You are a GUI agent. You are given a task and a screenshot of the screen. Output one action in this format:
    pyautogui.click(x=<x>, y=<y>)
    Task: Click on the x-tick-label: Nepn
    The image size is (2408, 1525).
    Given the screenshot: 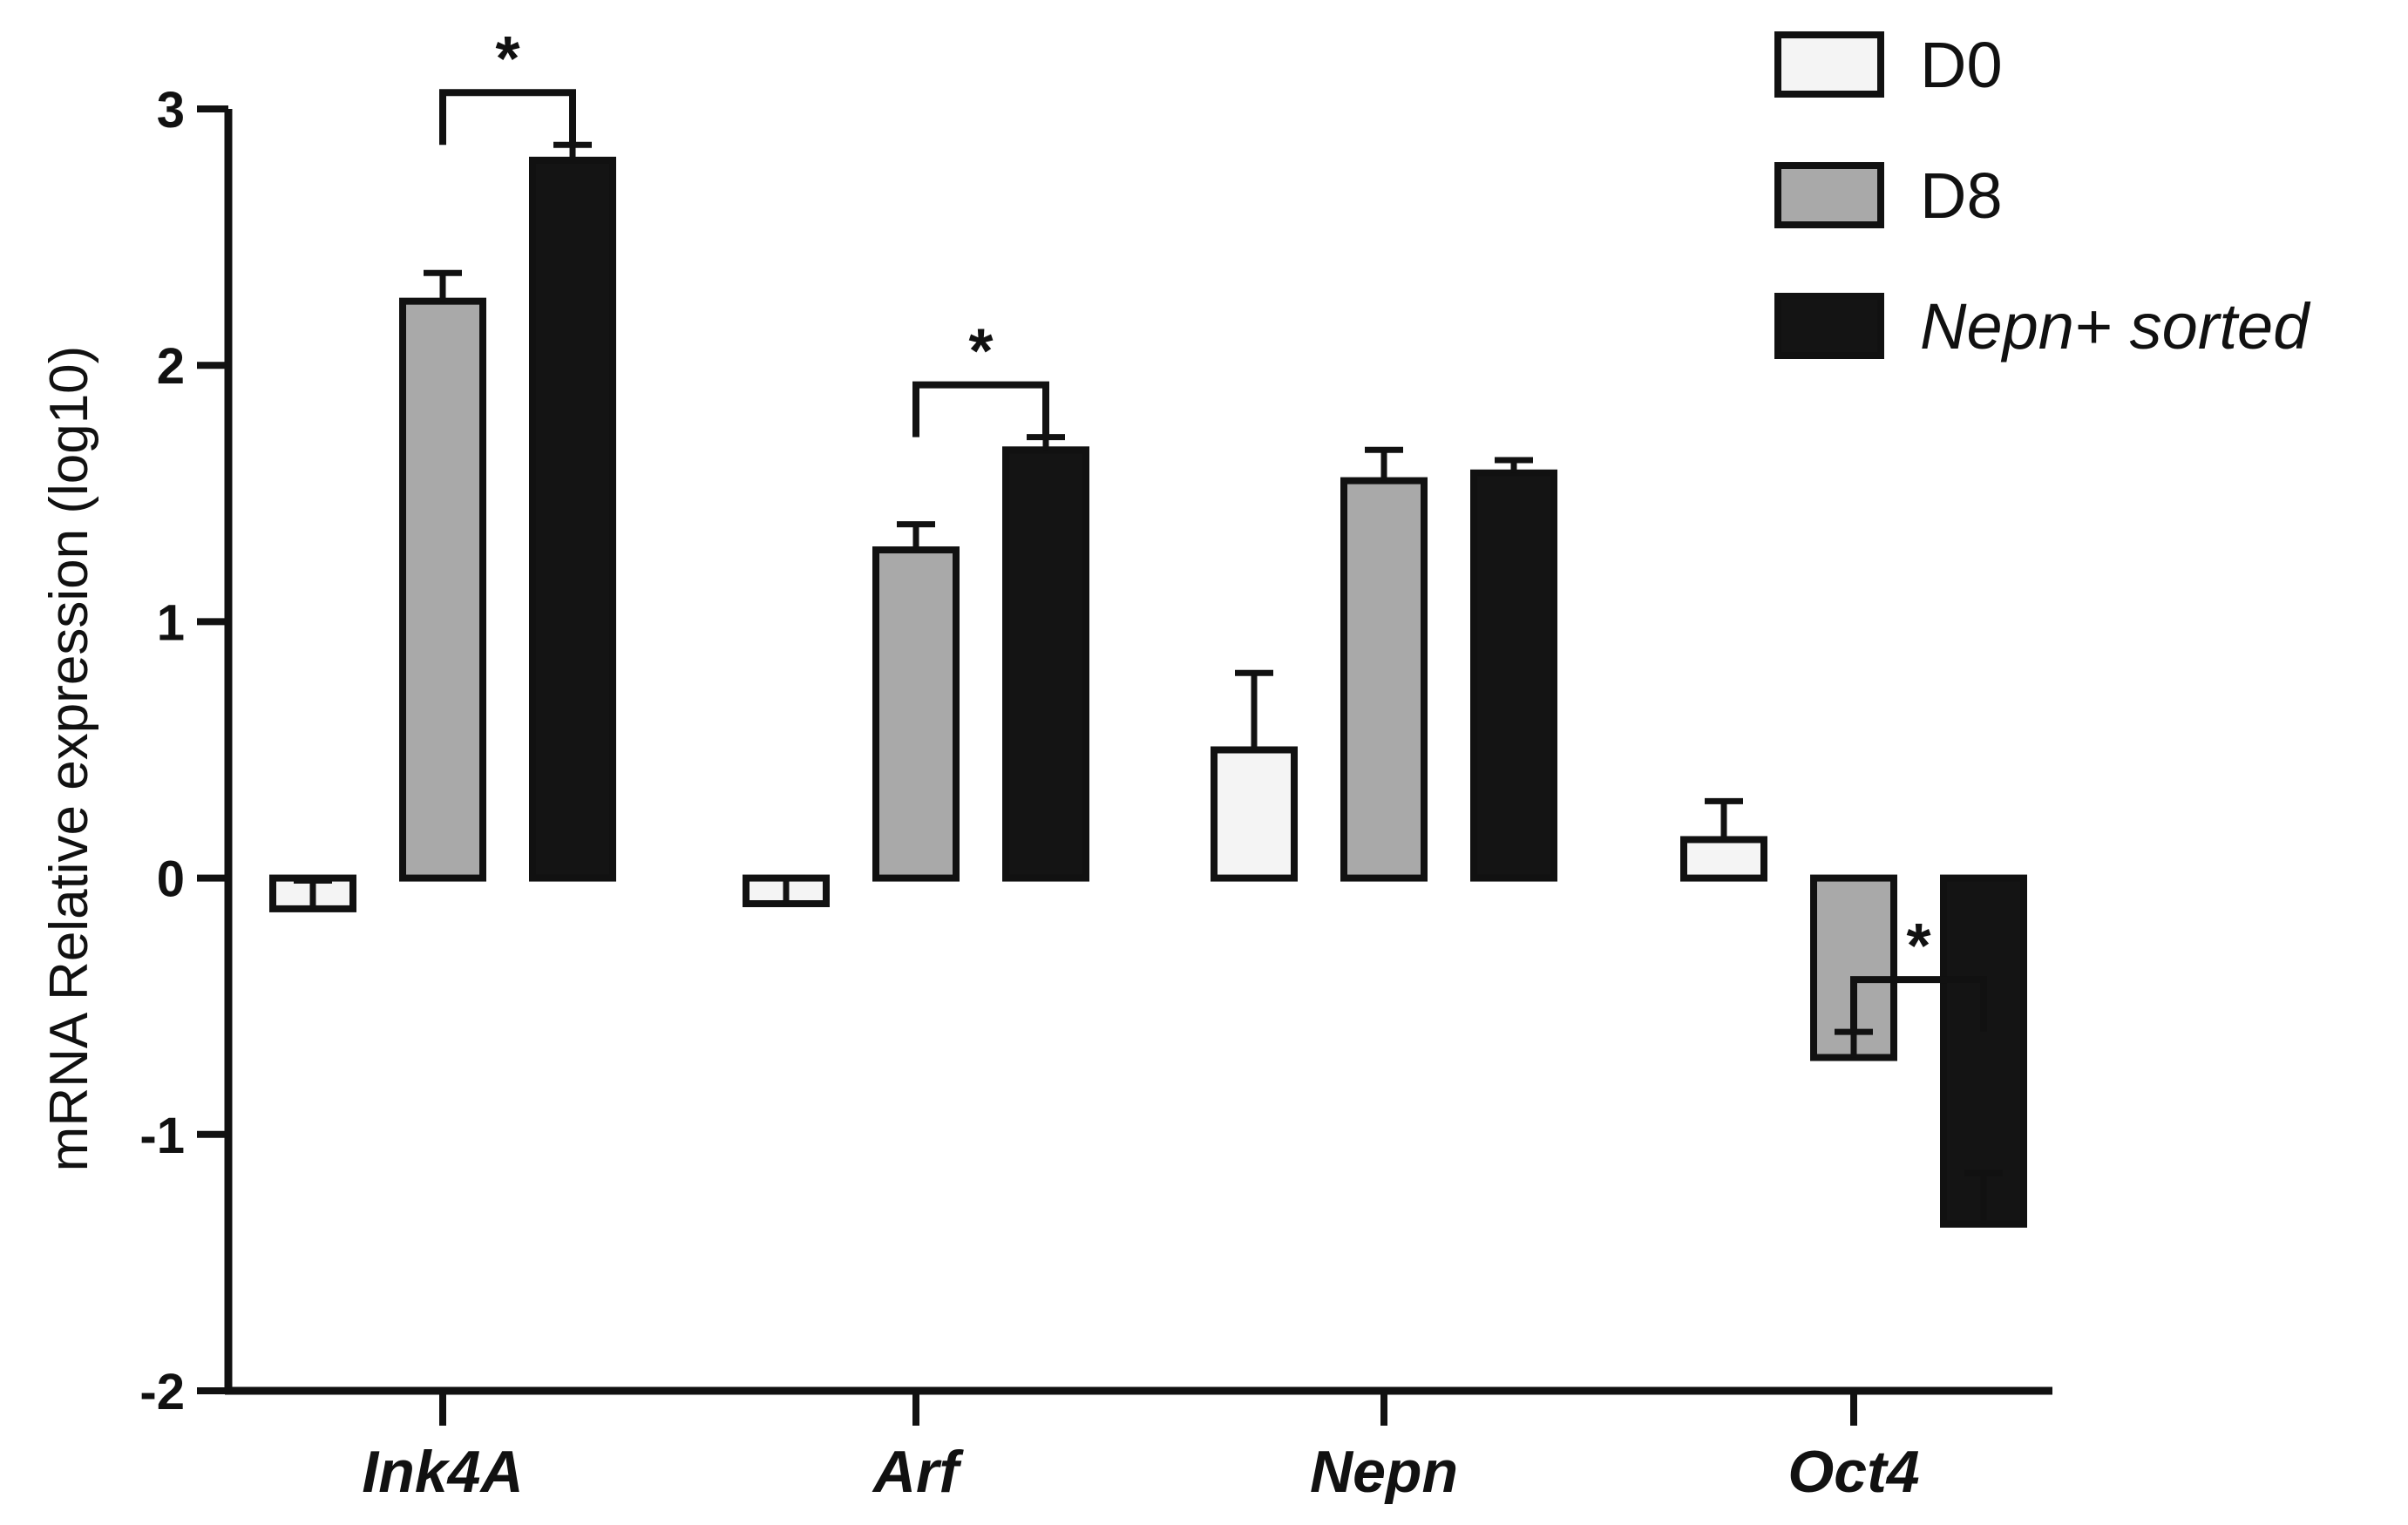 What is the action you would take?
    pyautogui.click(x=1384, y=1472)
    